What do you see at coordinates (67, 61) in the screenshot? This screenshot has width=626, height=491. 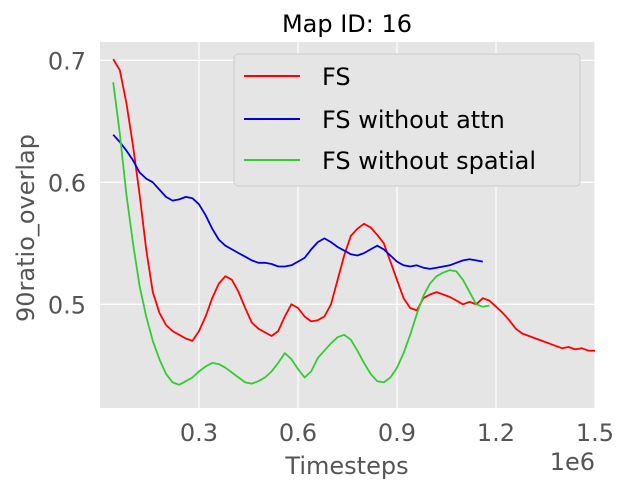 I see `y-tick-label: 0.7` at bounding box center [67, 61].